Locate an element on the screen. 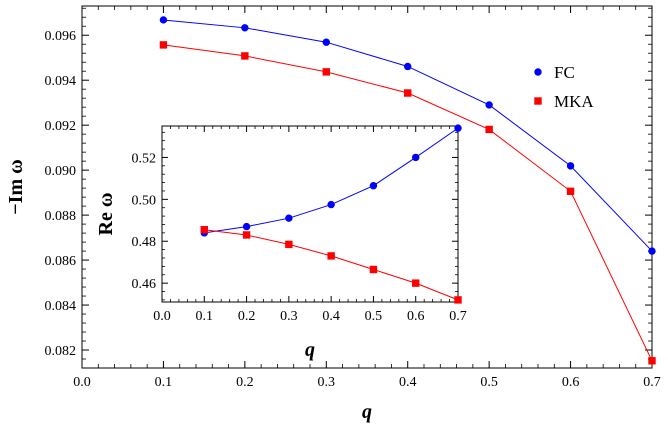  y-axis-title: −Im ω is located at coordinates (16, 186).